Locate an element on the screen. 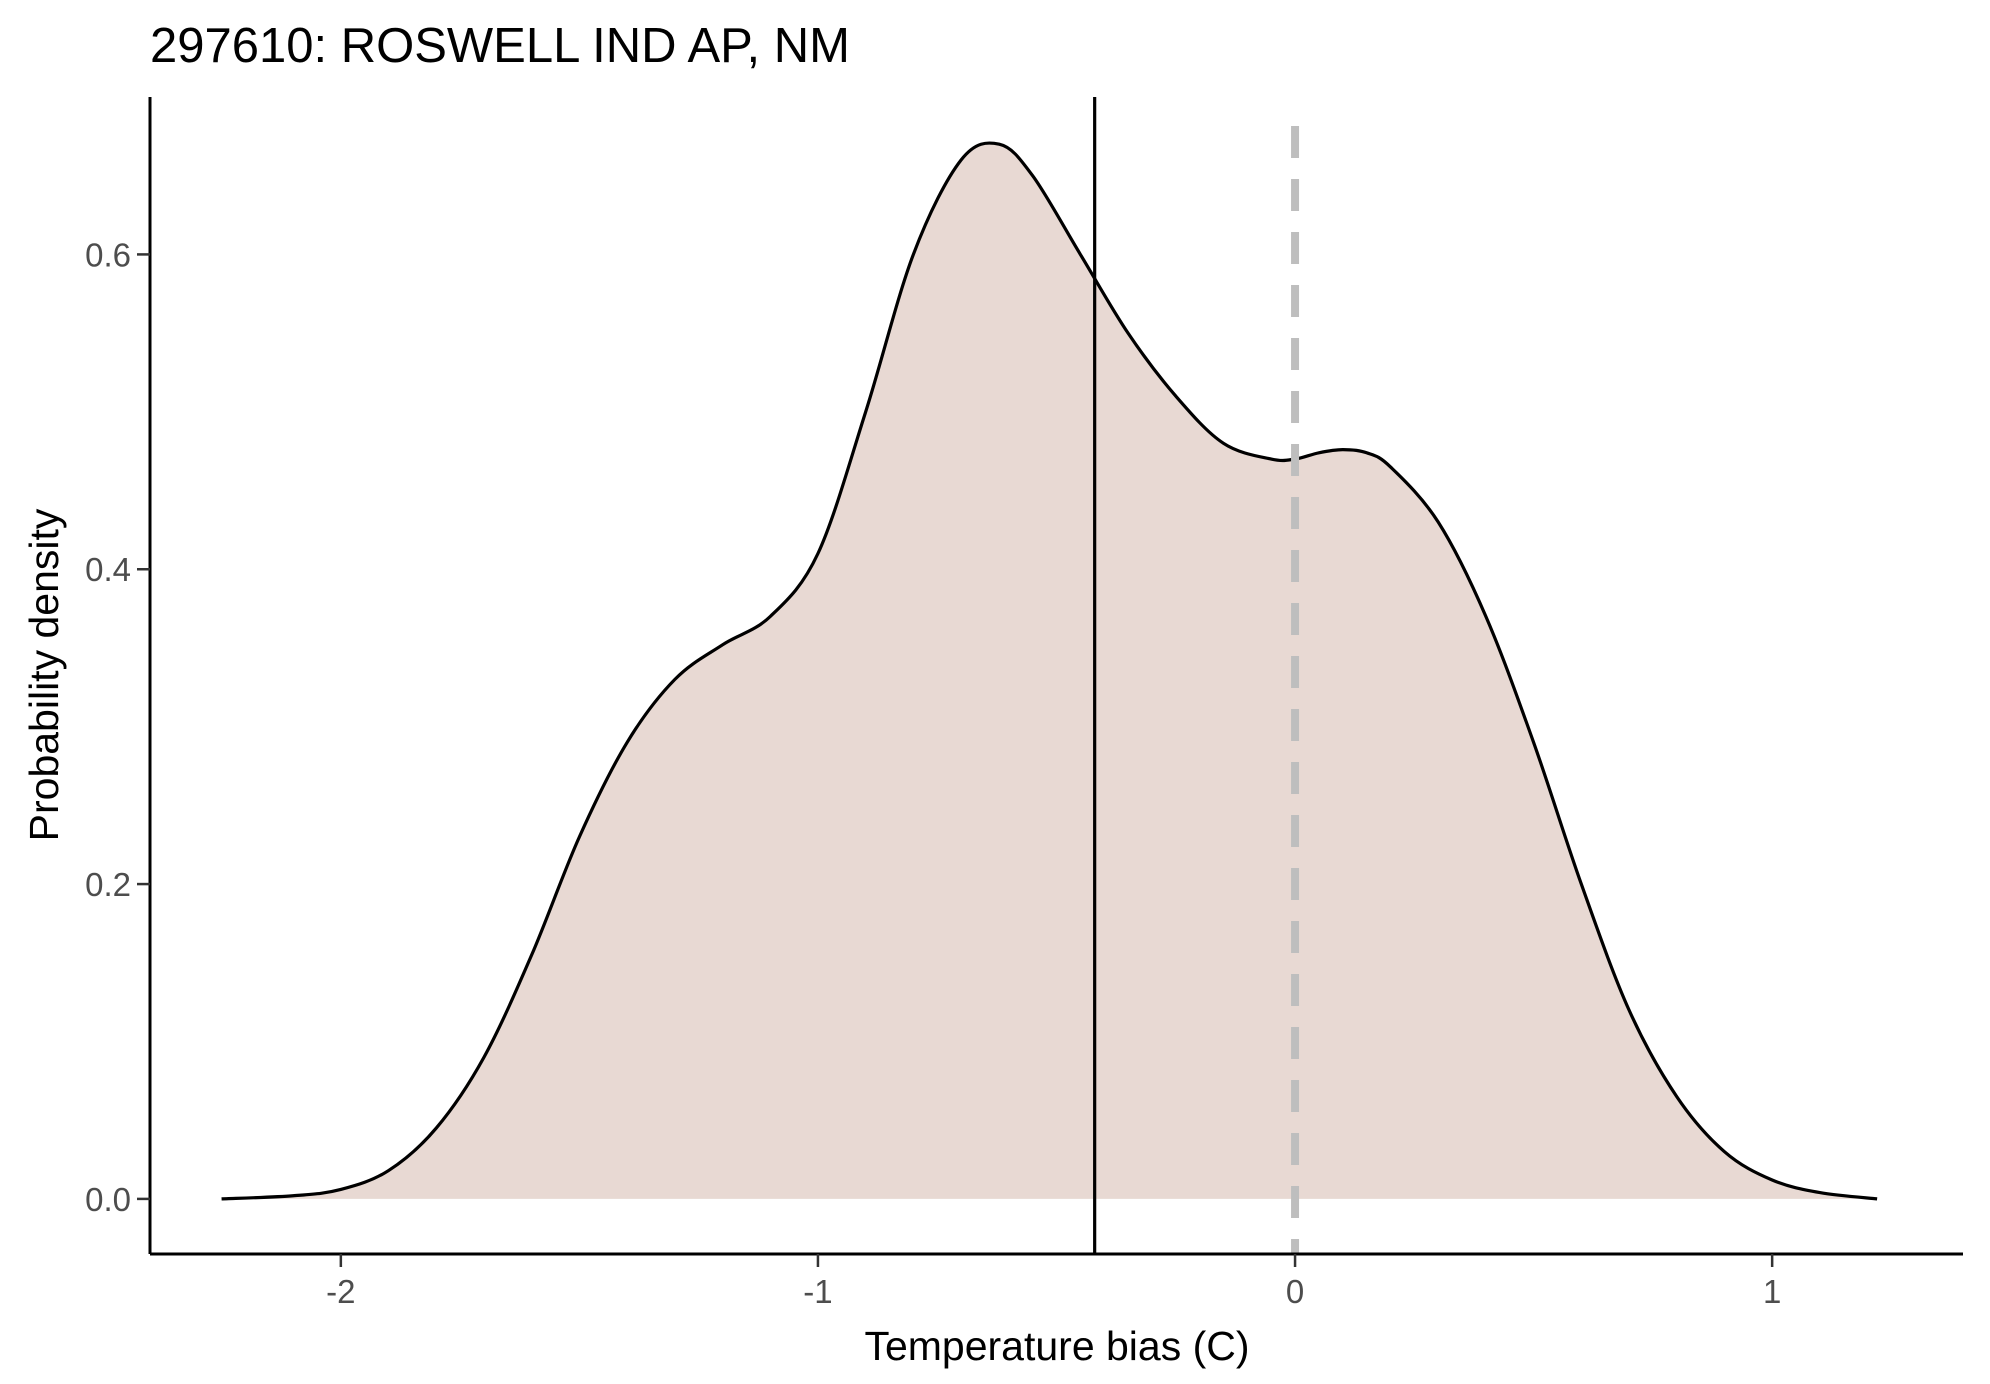 The height and width of the screenshot is (1384, 1990). chart-title: 297610: ROSWELL IND AP, NM is located at coordinates (500, 46).